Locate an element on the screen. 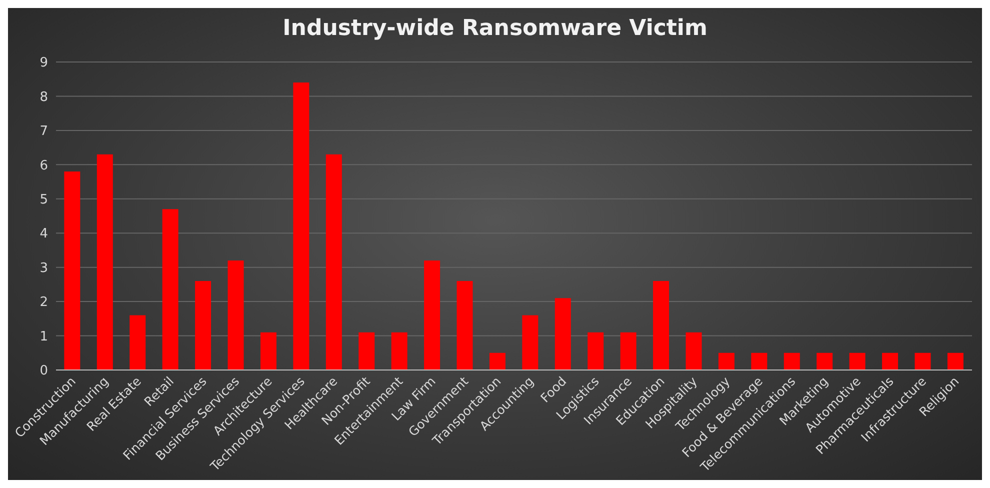 This screenshot has height=488, width=990. y-tick-label: 3 is located at coordinates (44, 268).